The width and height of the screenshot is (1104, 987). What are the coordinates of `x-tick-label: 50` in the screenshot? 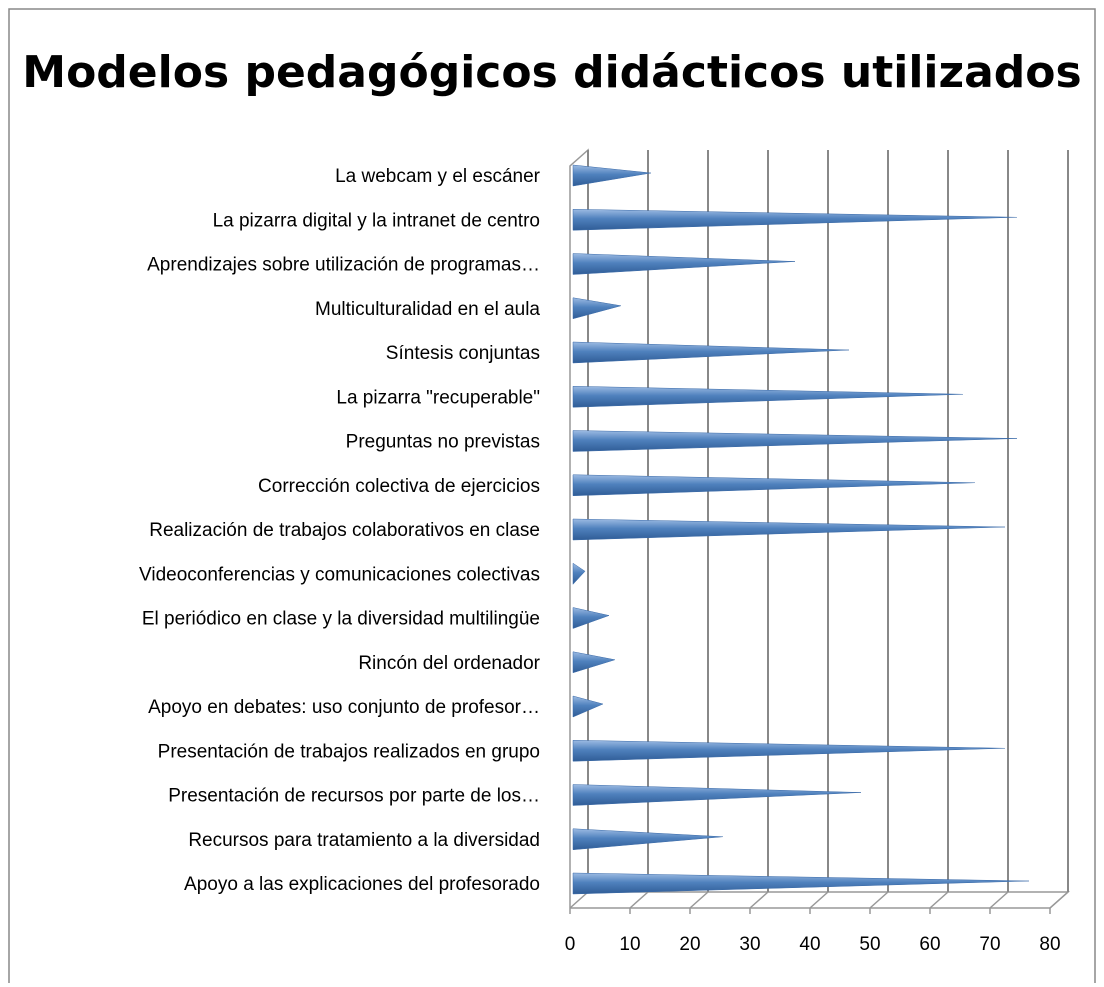 It's located at (869, 944).